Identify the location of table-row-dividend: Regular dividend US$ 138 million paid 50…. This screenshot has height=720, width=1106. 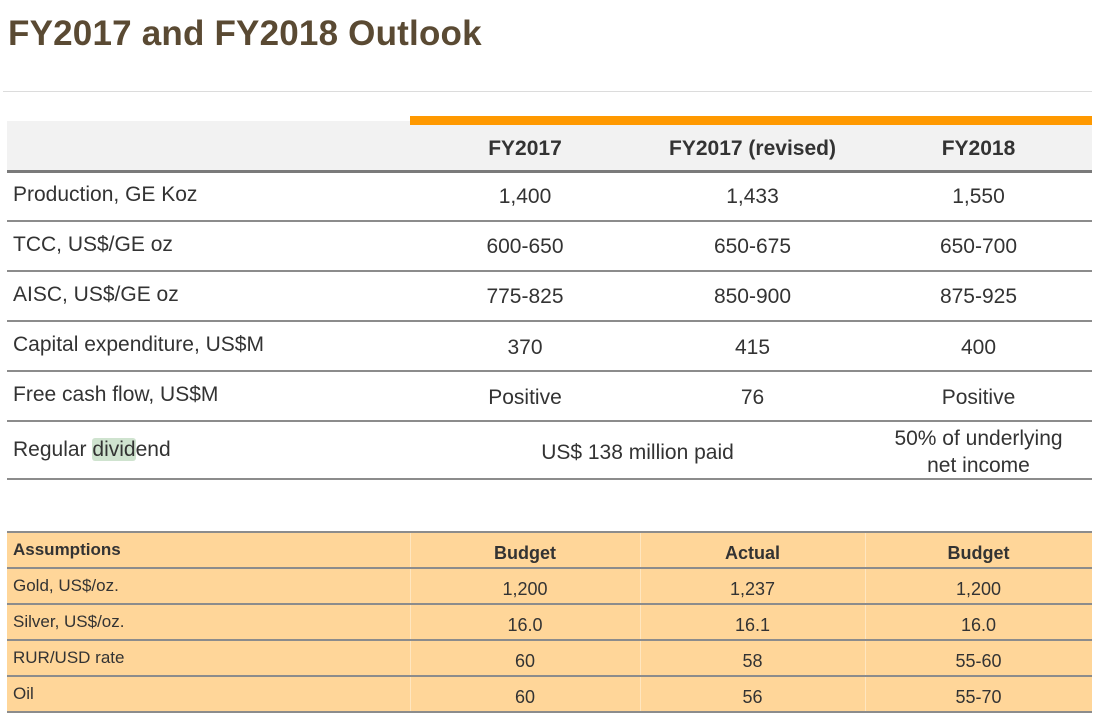
(549, 451).